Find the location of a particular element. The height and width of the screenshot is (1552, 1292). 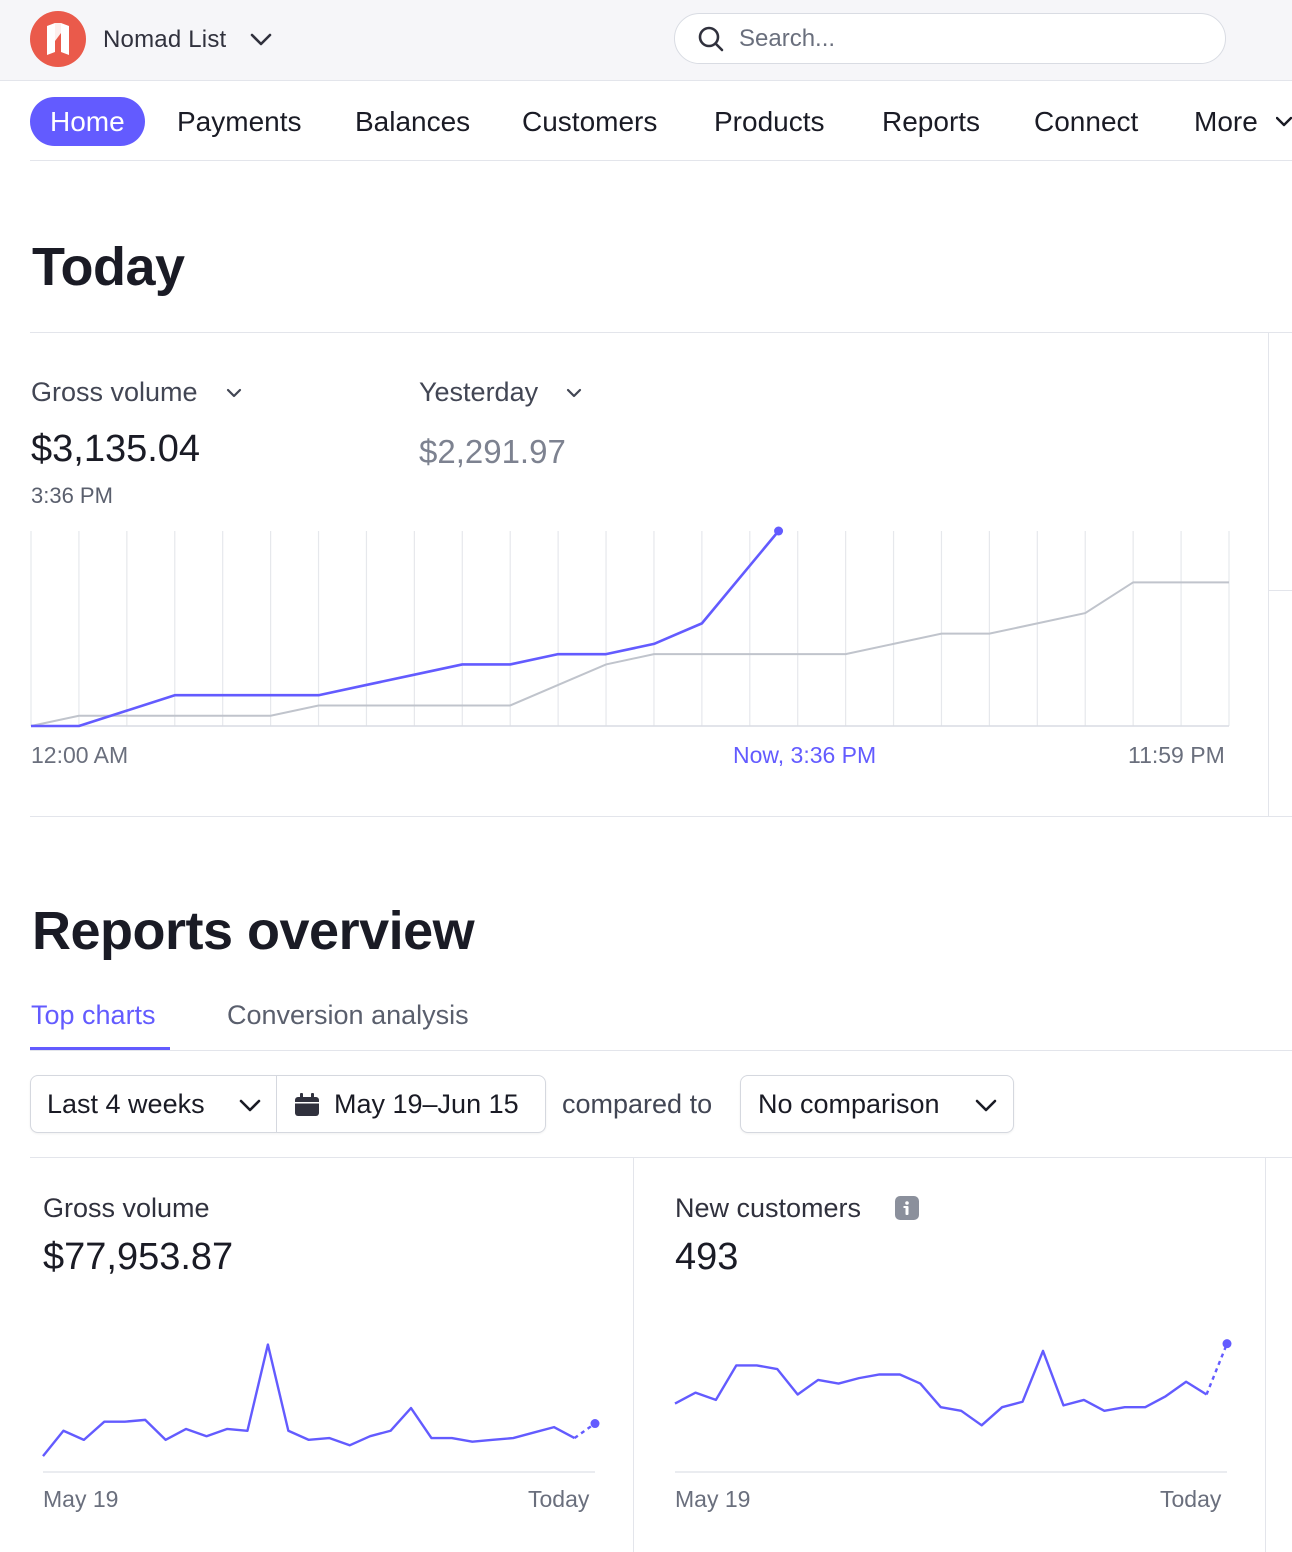

new-customers-sparkline-last-point is located at coordinates (1227, 1344).